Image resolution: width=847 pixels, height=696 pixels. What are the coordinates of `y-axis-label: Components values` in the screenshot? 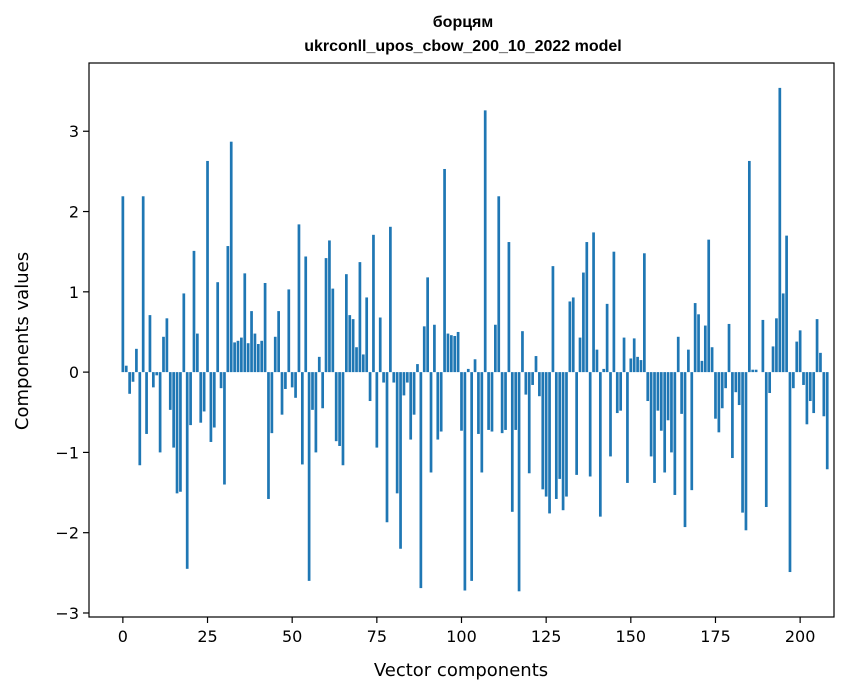 It's located at (22, 341).